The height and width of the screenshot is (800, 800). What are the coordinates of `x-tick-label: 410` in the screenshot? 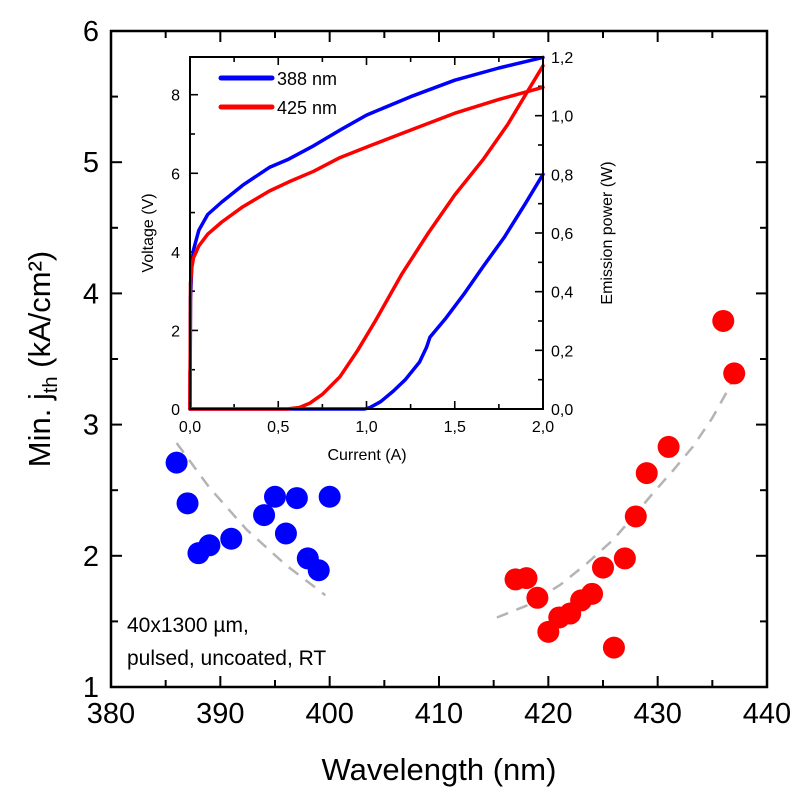 It's located at (439, 714).